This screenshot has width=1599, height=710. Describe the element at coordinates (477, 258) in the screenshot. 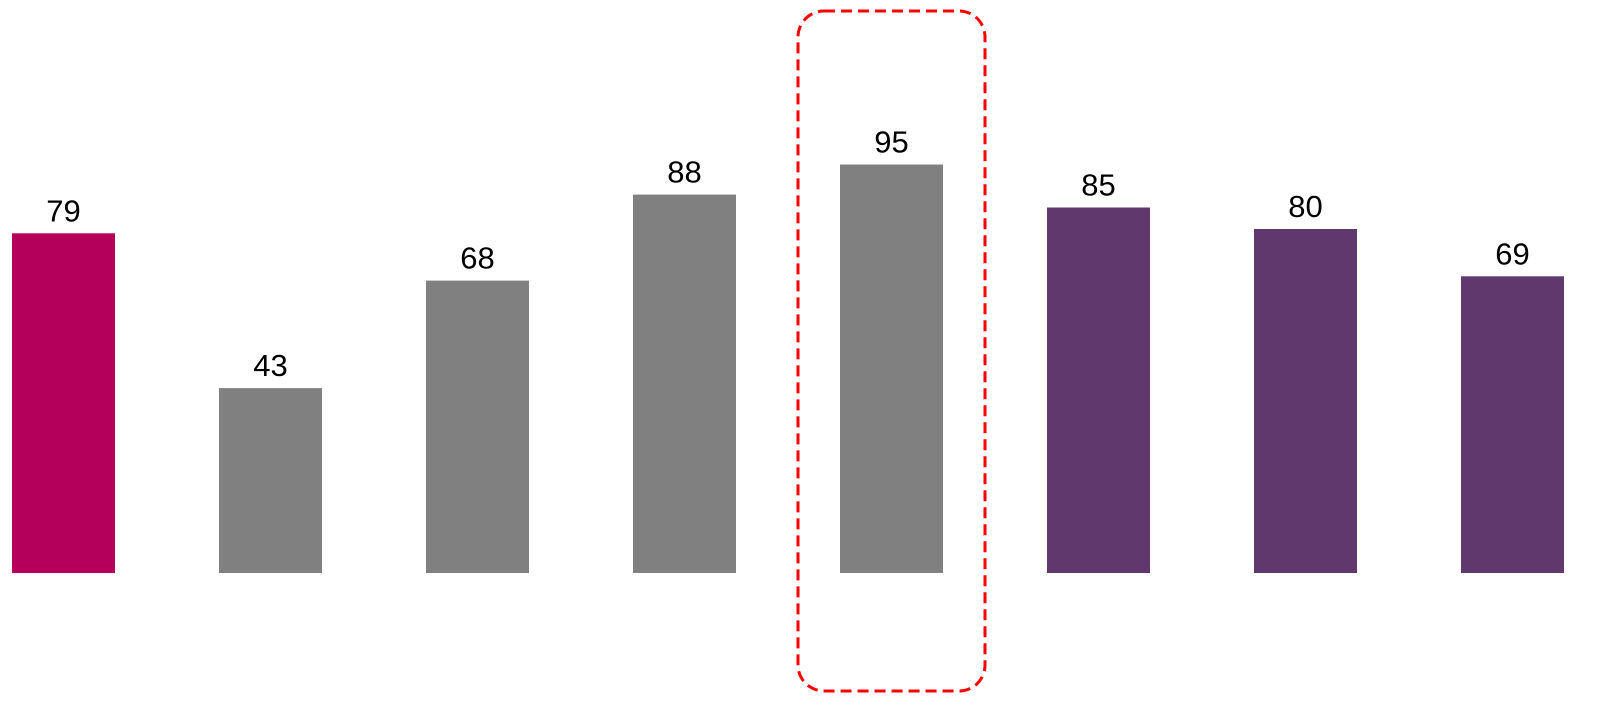

I see `bar-value-label-3: 68` at that location.